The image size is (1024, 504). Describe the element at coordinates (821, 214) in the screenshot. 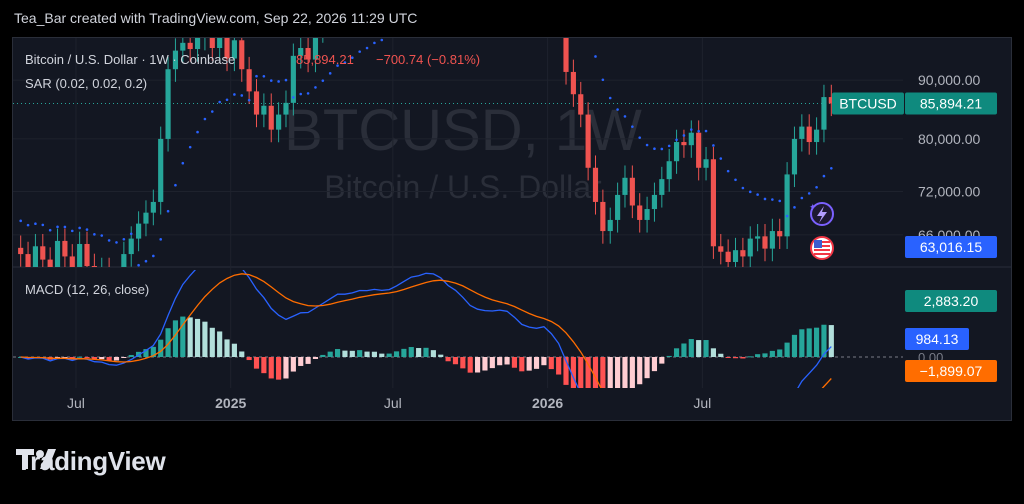

I see `lightning-event-icon: ✦` at that location.